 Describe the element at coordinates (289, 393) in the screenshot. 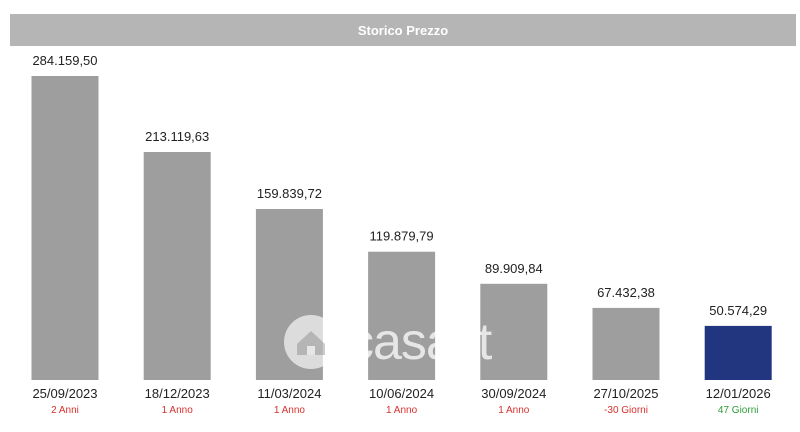

I see `date-label-3: 11/03/2024` at that location.